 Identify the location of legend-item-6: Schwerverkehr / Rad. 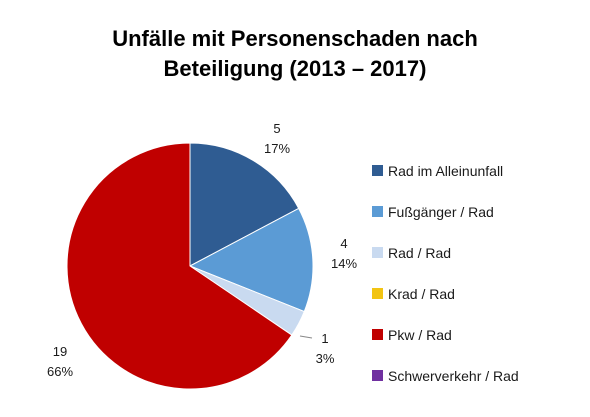
(445, 375).